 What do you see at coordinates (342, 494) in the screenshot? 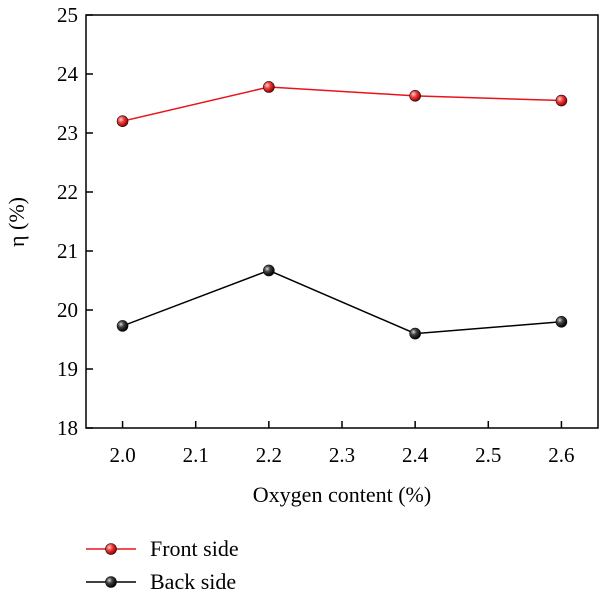
I see `x-axis-title: Oxygen content (%)` at bounding box center [342, 494].